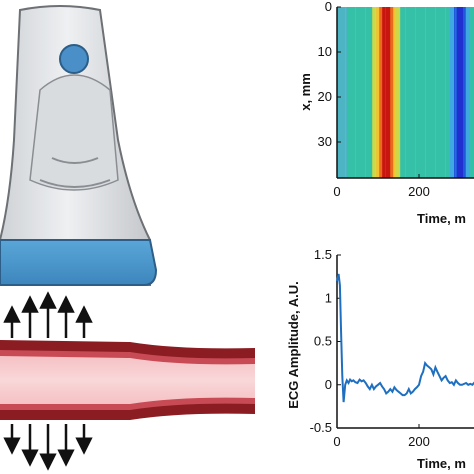  I want to click on pulse-up-arrows-icon, so click(48, 314).